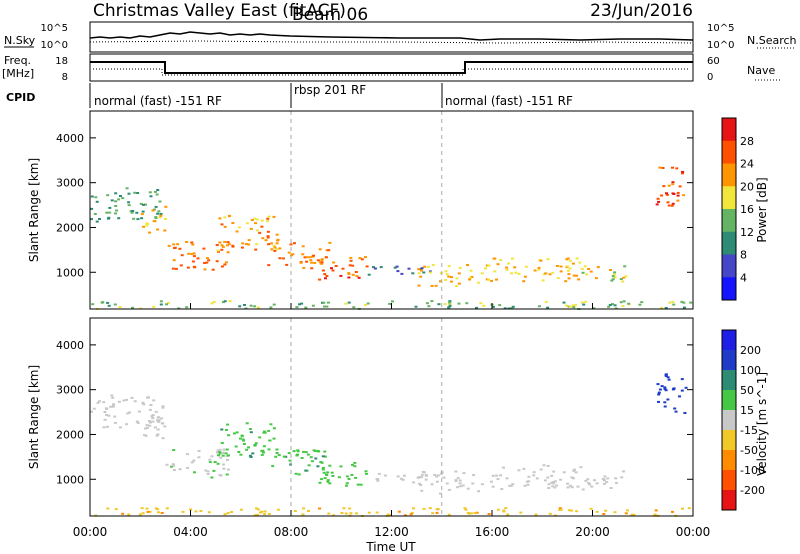 This screenshot has height=554, width=800. Describe the element at coordinates (34, 210) in the screenshot. I see `power-y-label: Slant Range [km]` at that location.